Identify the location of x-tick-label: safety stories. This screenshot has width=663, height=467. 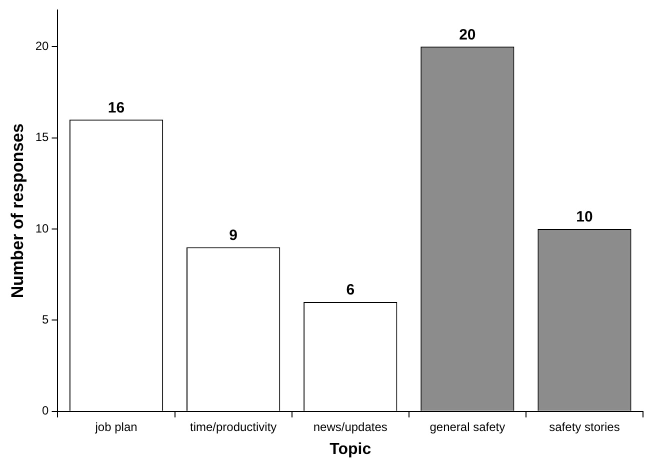
(584, 427).